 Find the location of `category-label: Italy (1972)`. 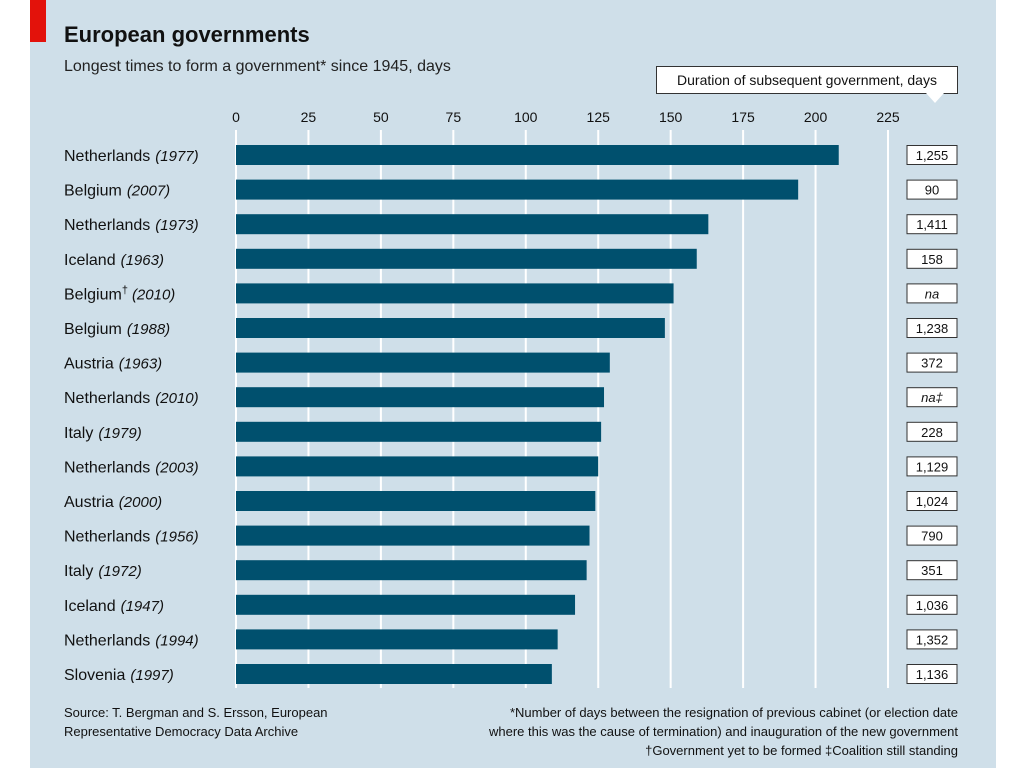

category-label: Italy (1972) is located at coordinates (103, 571).